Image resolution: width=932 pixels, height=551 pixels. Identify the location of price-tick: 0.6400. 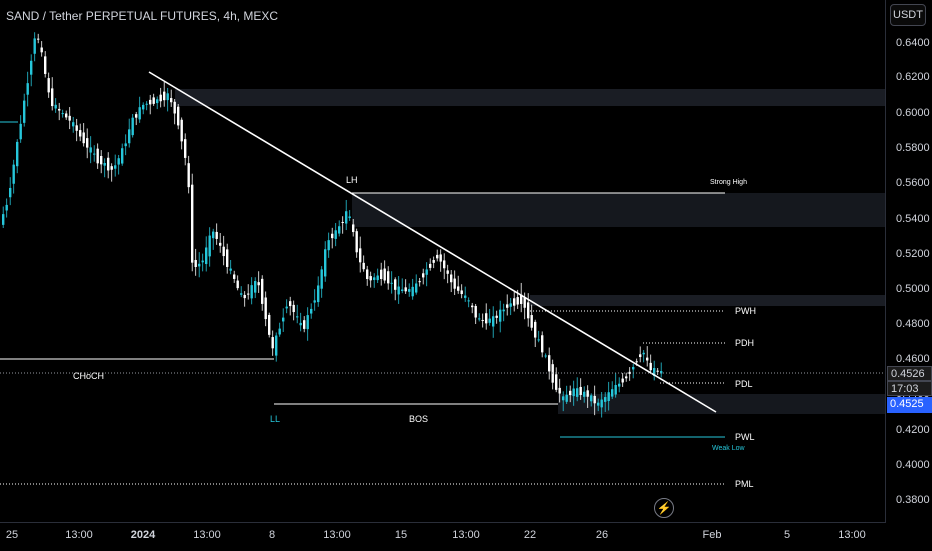
(913, 43).